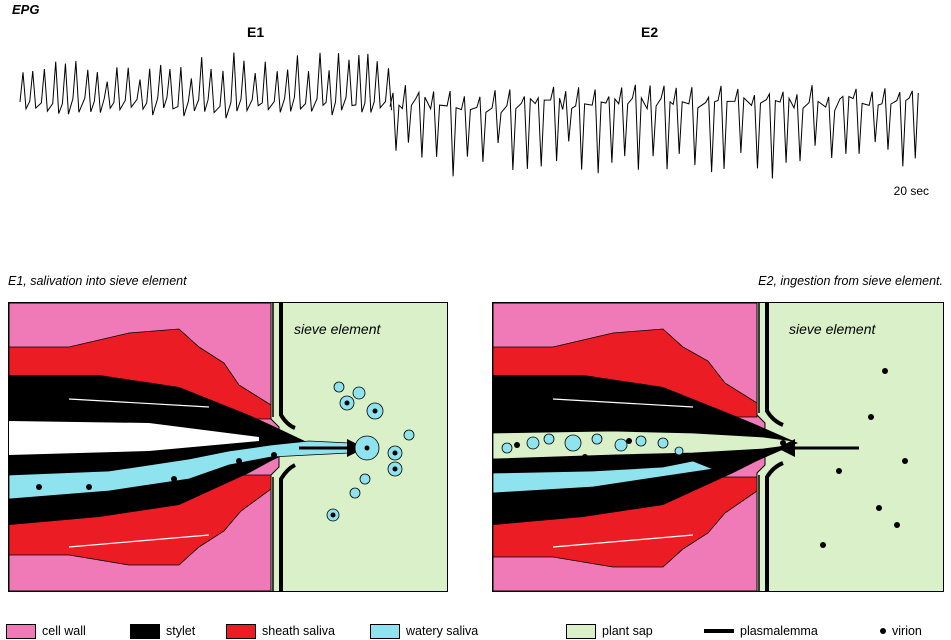  I want to click on legend-plant-sap-label: plant sap, so click(627, 631).